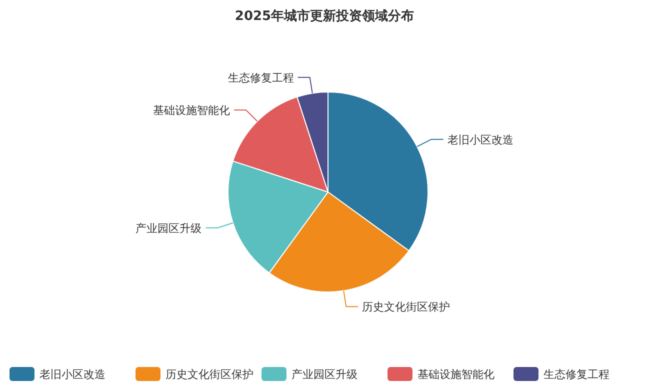  Describe the element at coordinates (406, 307) in the screenshot. I see `slice-label: 历史文化街区保护` at that location.